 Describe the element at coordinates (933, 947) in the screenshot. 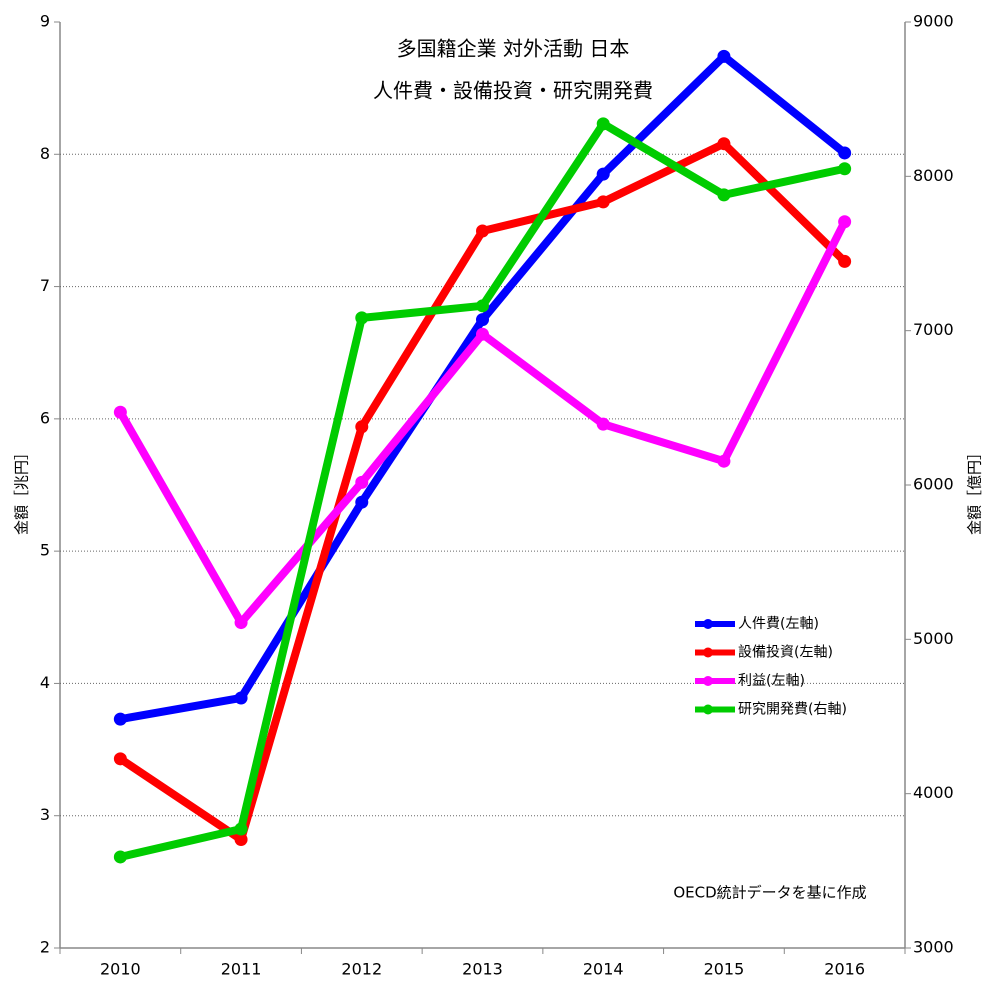

I see `y2-tick-label: 3000` at that location.